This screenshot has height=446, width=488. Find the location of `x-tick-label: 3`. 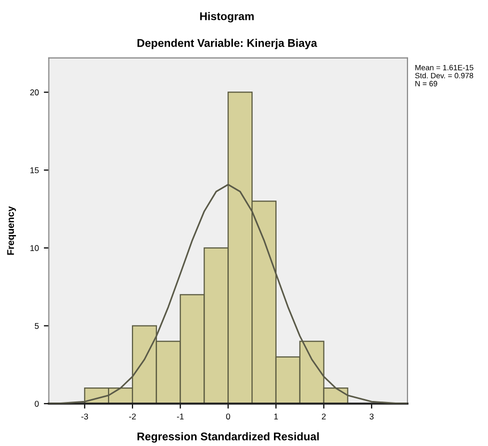

x-tick-label: 3 is located at coordinates (372, 417).